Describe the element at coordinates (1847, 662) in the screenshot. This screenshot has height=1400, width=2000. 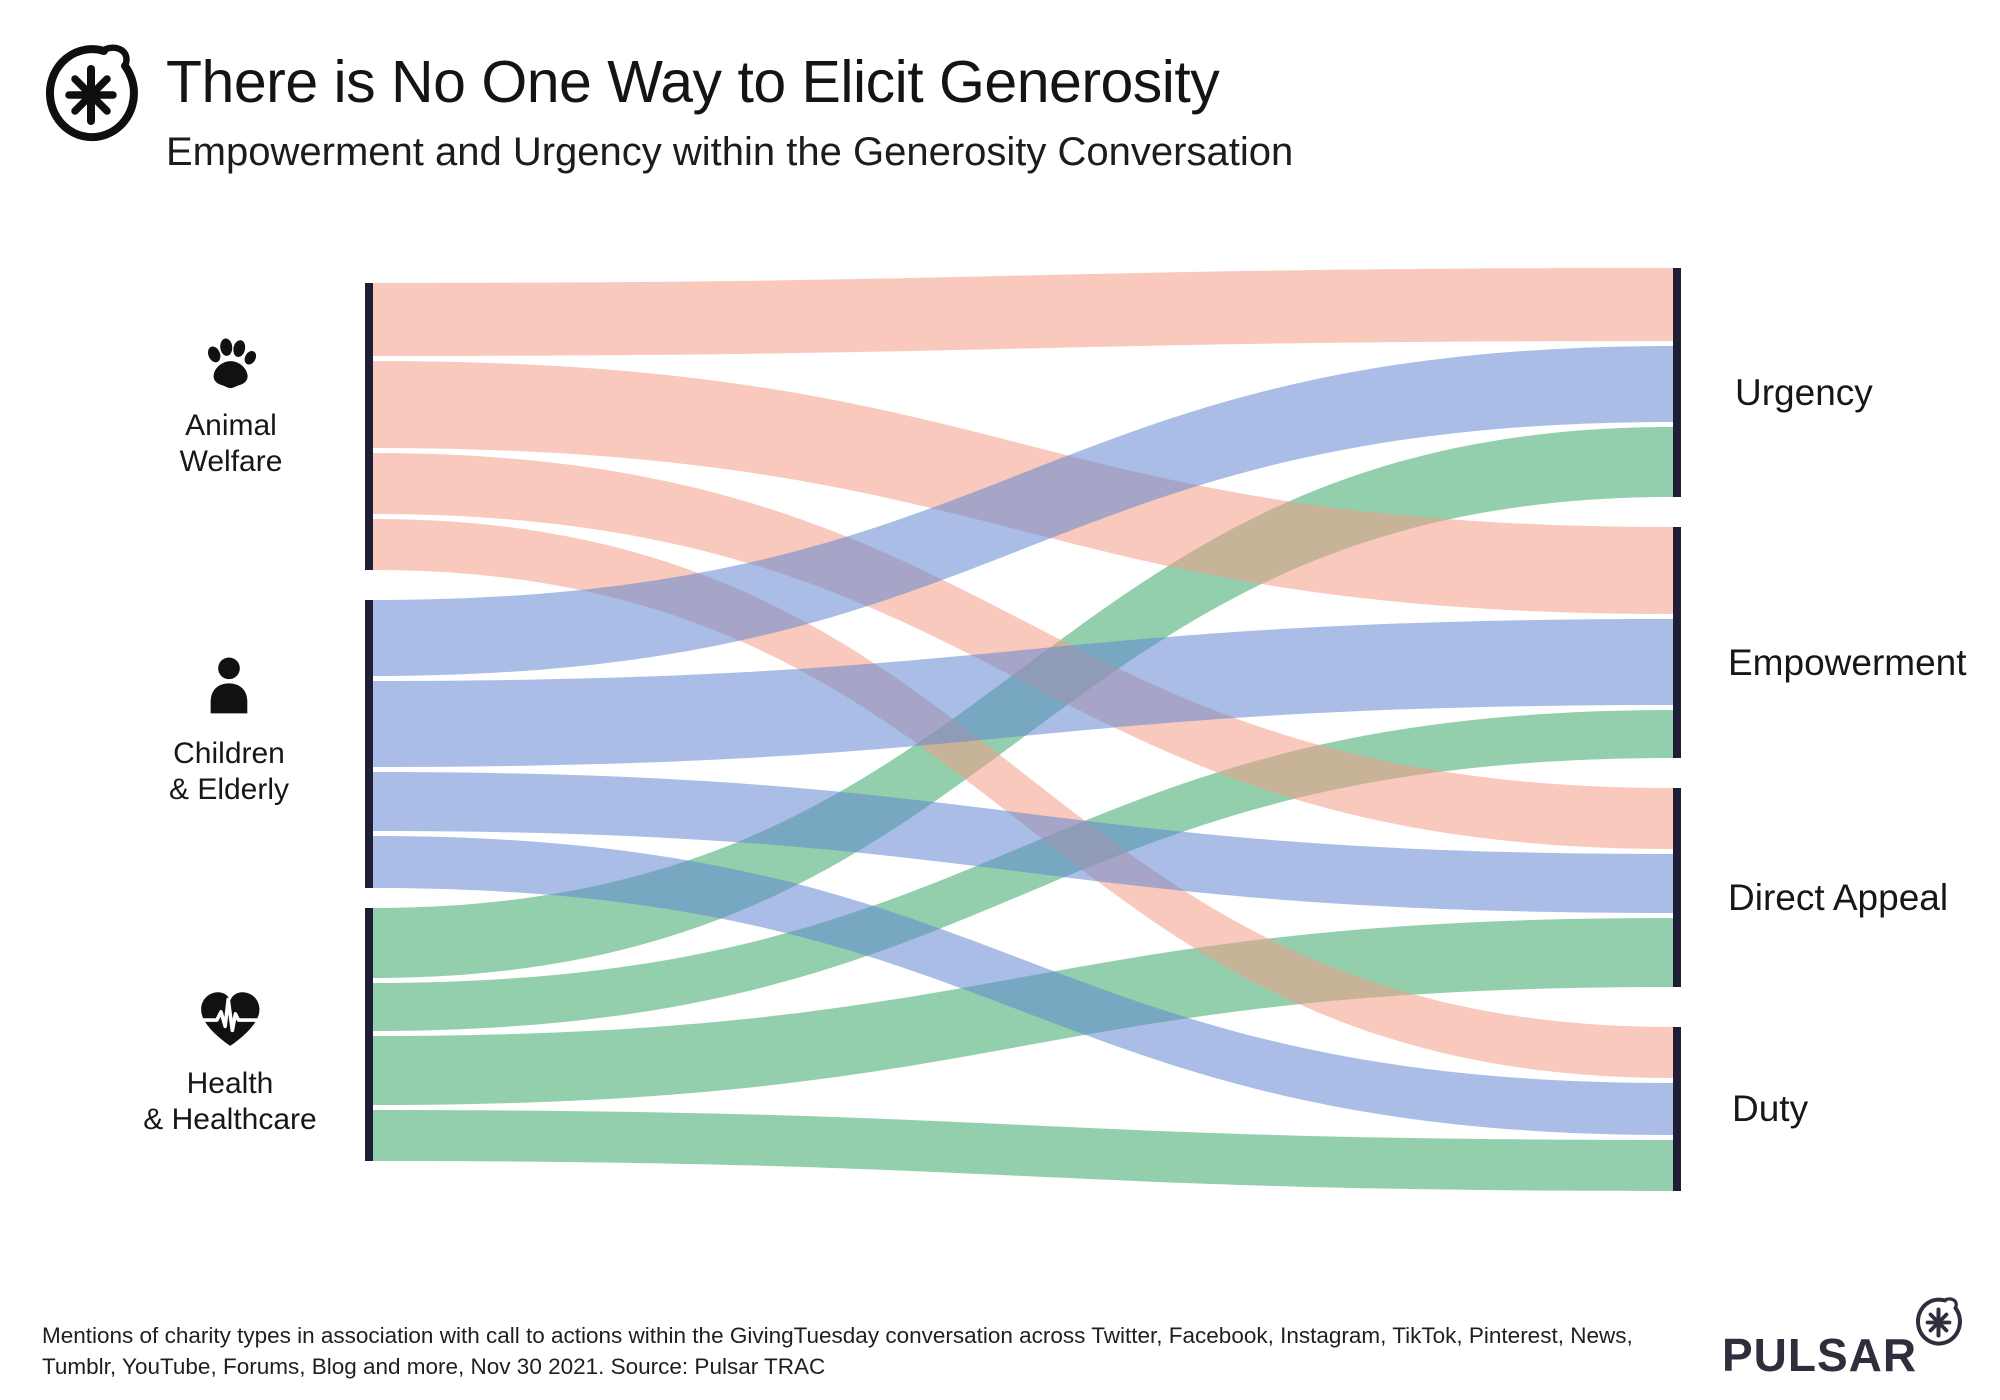
I see `target-label-empowerment: Empowerment` at that location.